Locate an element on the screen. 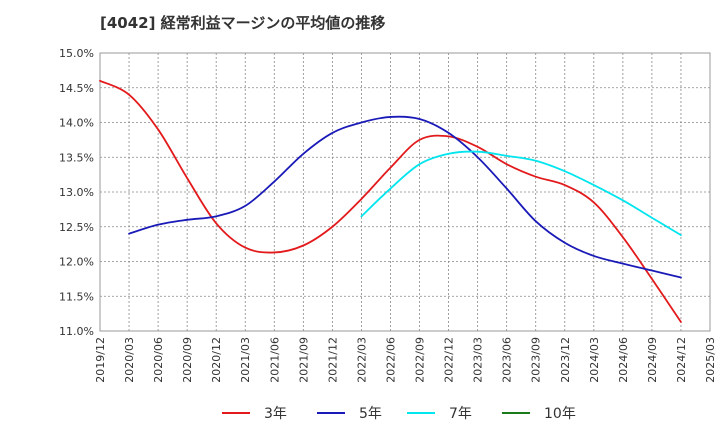  x-tick-label: 2020/12 is located at coordinates (216, 360).